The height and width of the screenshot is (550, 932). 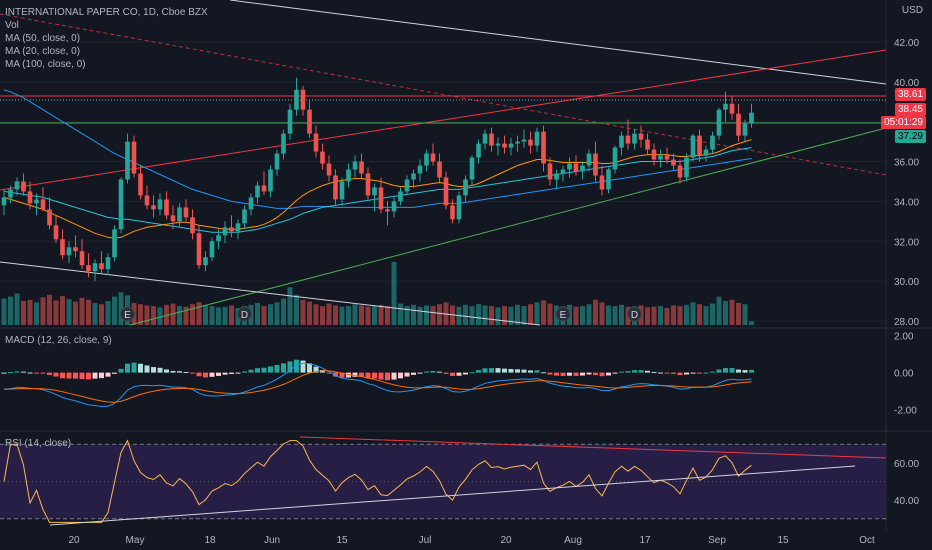 What do you see at coordinates (903, 122) in the screenshot?
I see `countdown-label: 05:01:29` at bounding box center [903, 122].